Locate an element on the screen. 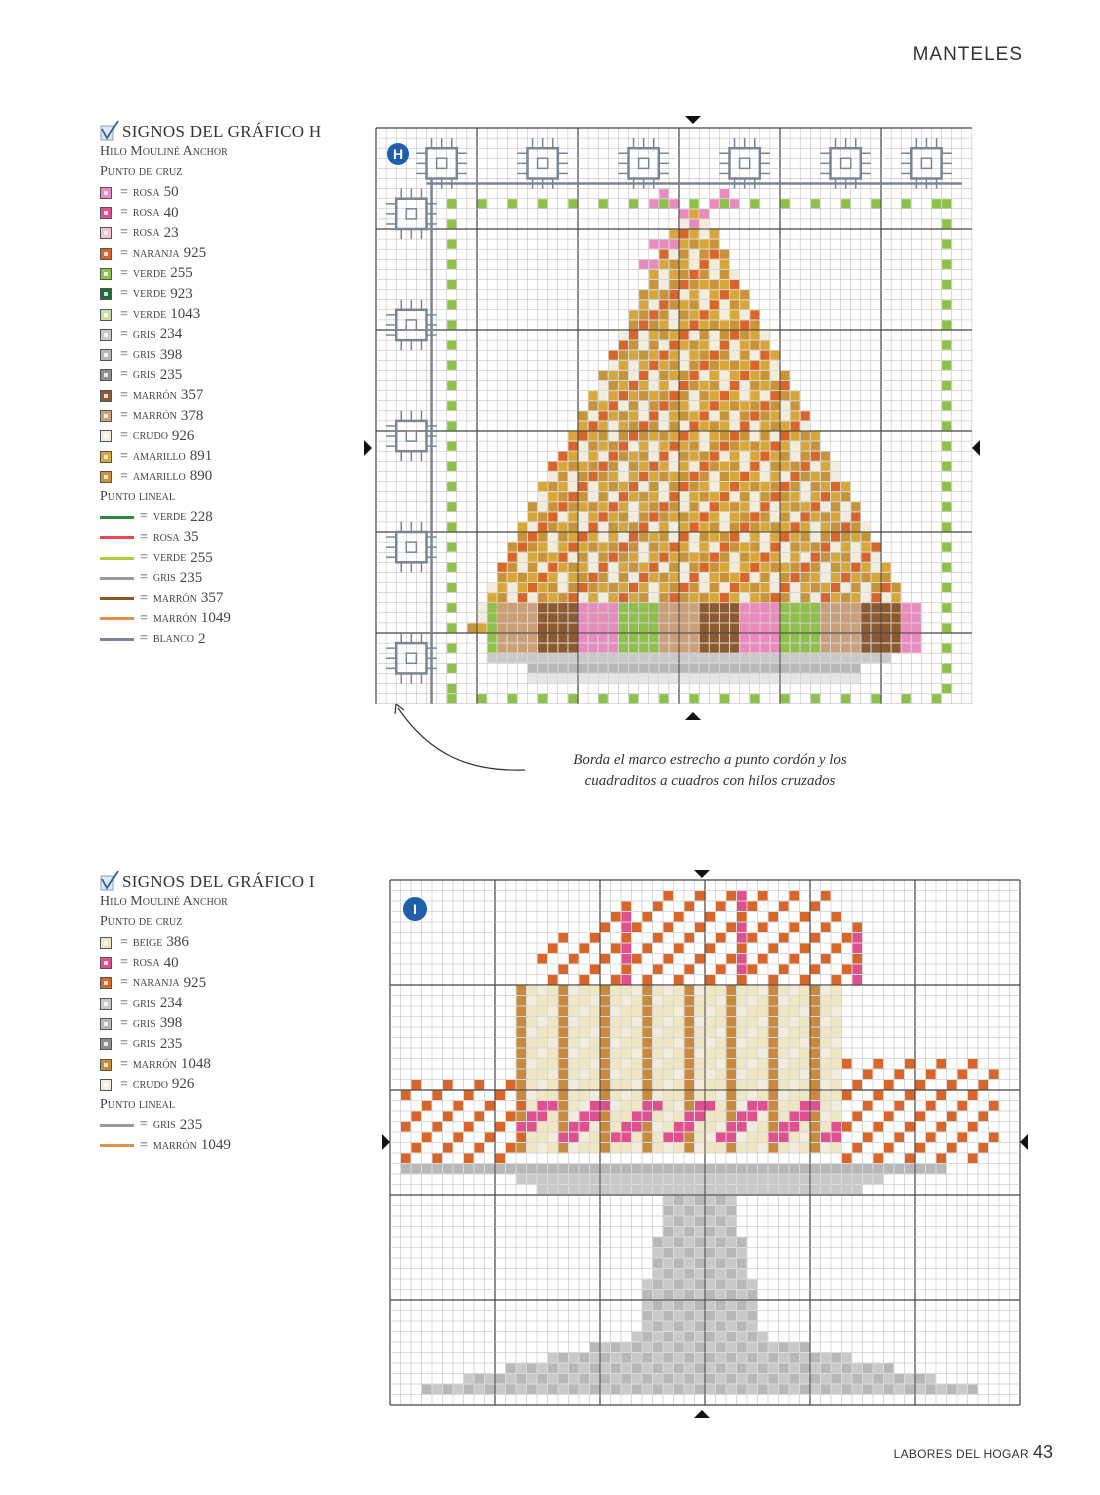  stitch-swatch is located at coordinates (106, 375).